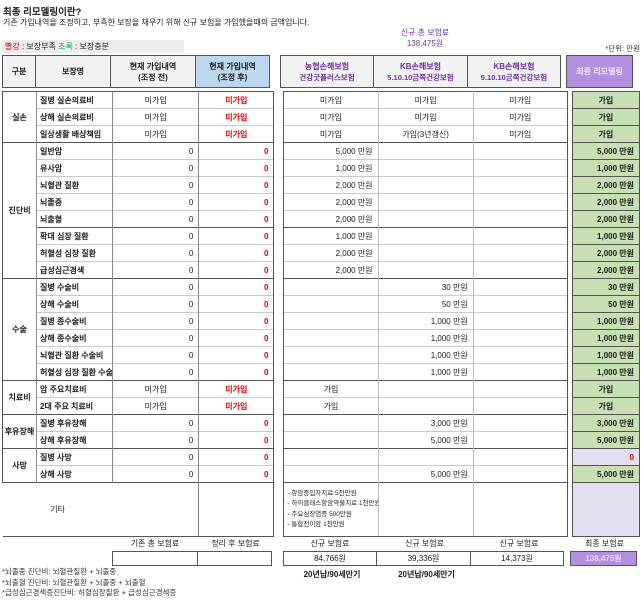 Image resolution: width=644 pixels, height=601 pixels. Describe the element at coordinates (606, 457) in the screenshot. I see `final-remodeling-cell: 0` at that location.